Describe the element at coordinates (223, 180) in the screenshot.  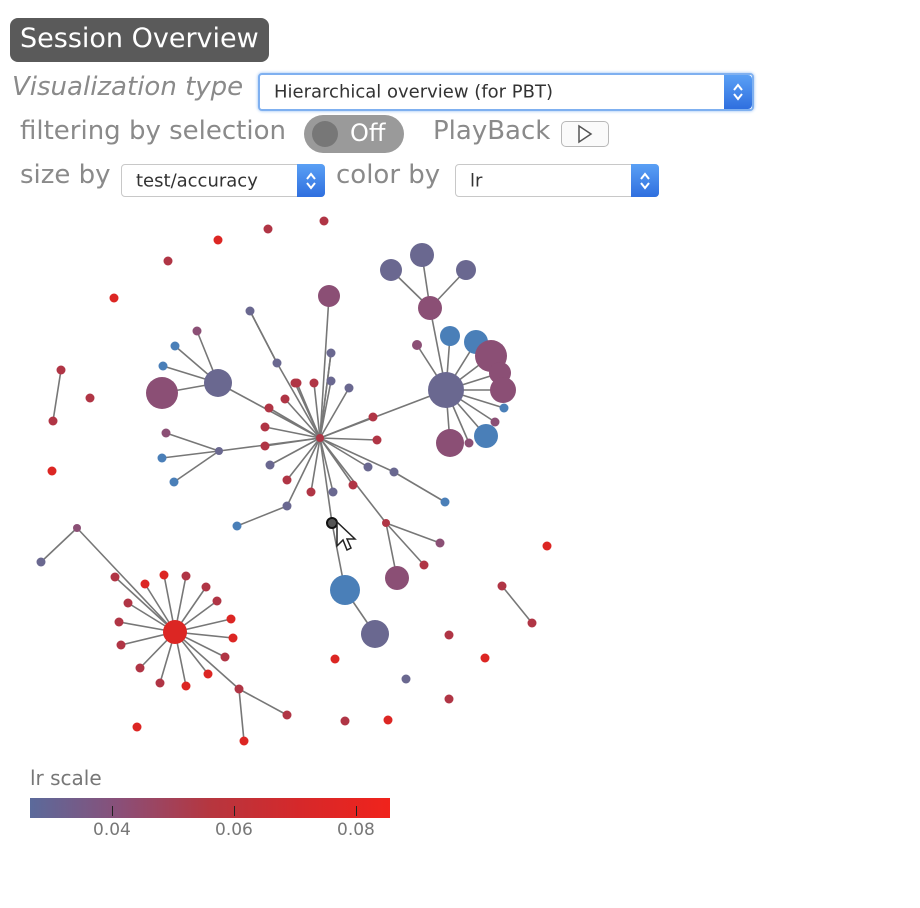
I see `size-by-select: test/accuracy` at that location.